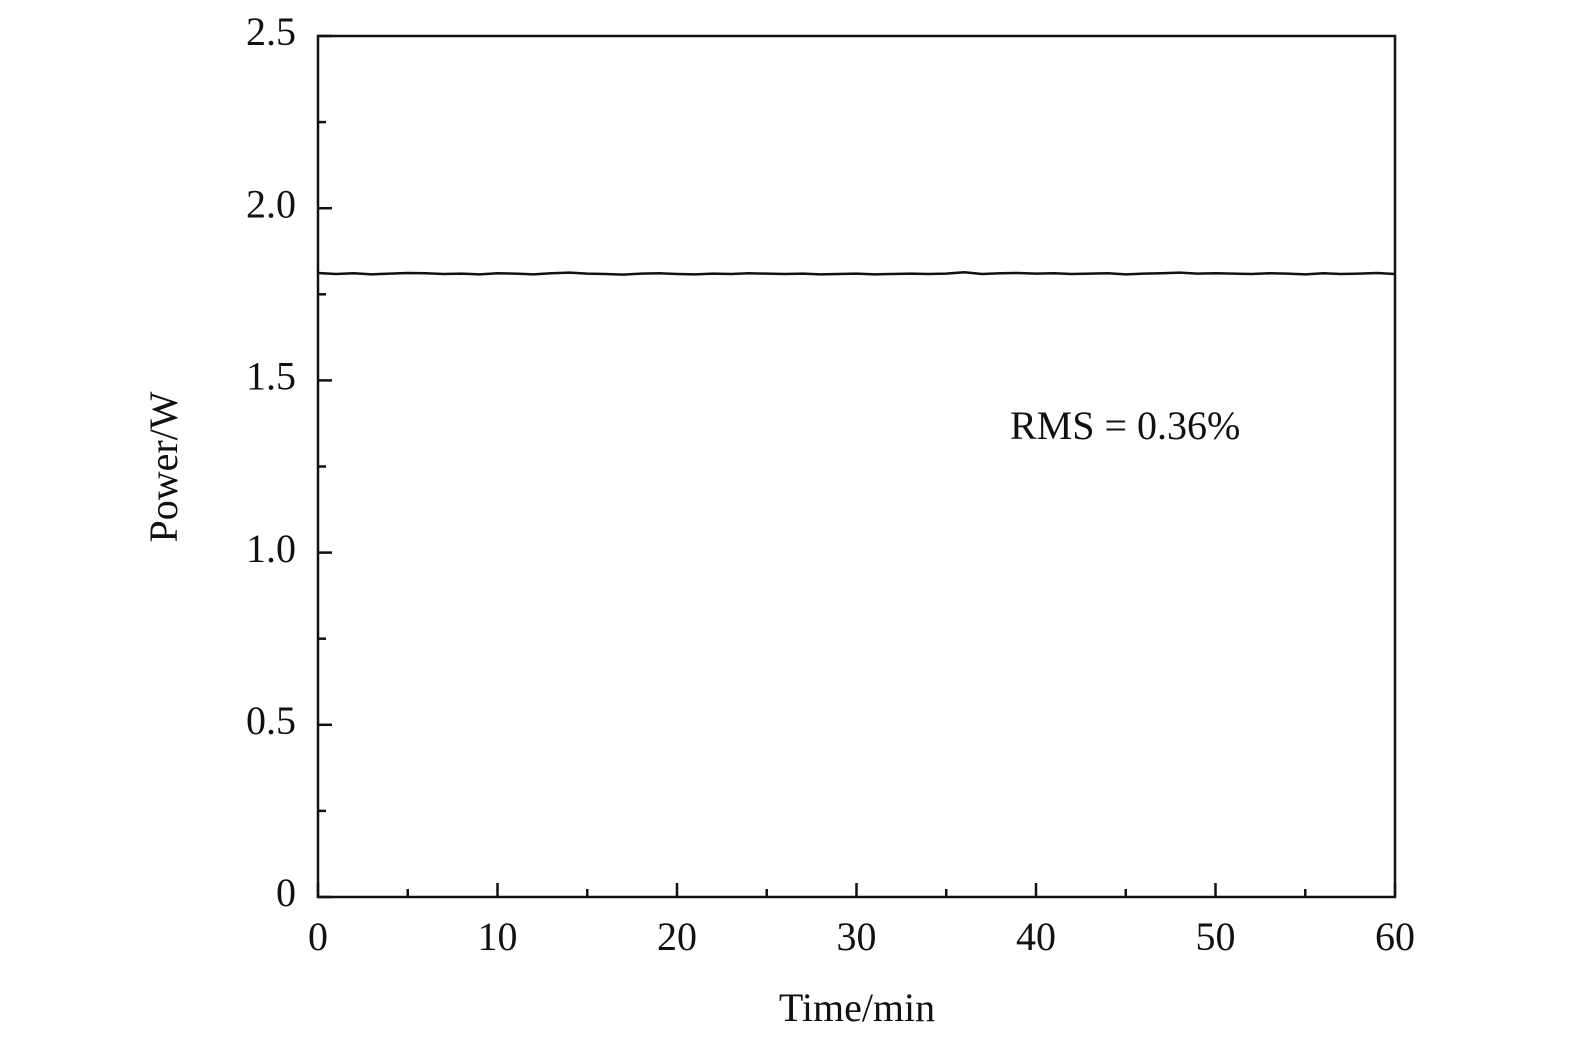 This screenshot has height=1053, width=1575. Describe the element at coordinates (271, 203) in the screenshot. I see `y-tick-label: 2.0` at that location.